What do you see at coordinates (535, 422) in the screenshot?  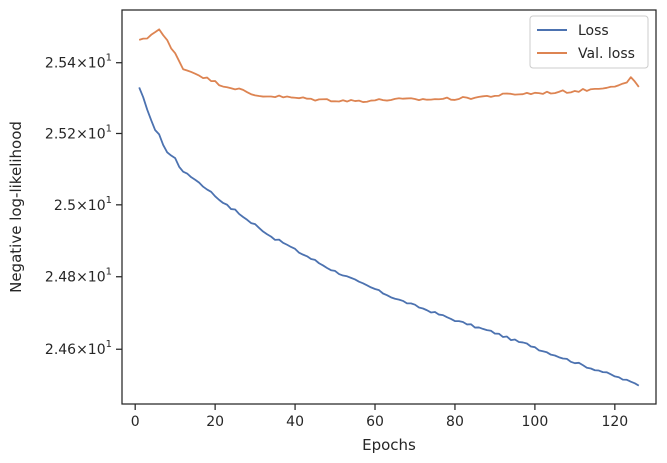 I see `x-tick-label: 100` at bounding box center [535, 422].